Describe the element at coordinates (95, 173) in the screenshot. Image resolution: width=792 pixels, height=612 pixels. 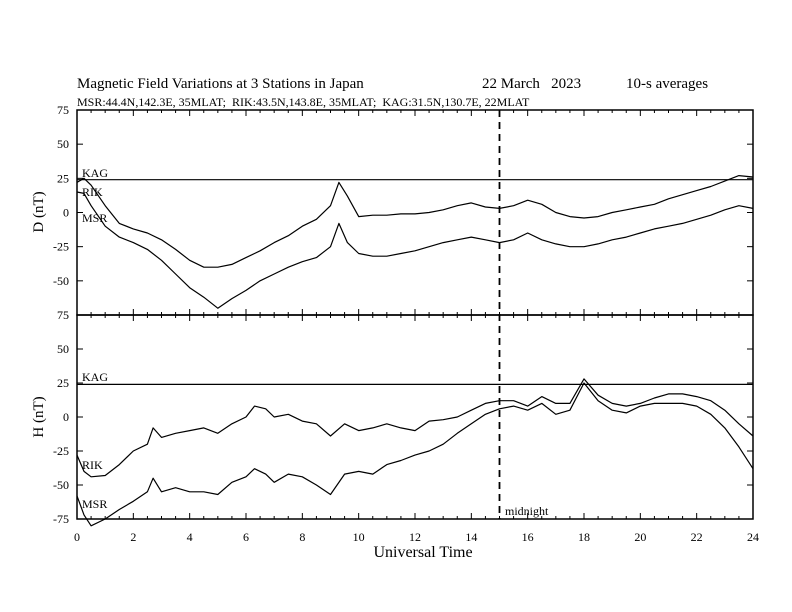
I see `d-label-kag: KAG` at that location.